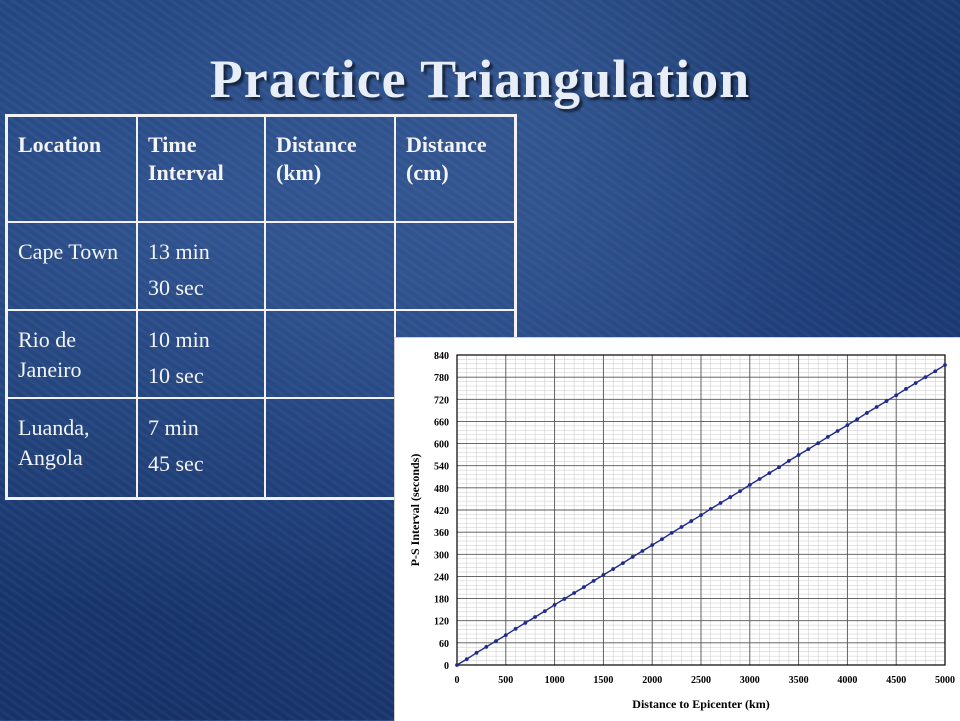 The image size is (960, 721). Describe the element at coordinates (330, 168) in the screenshot. I see `header-distance-km: Distance (km)` at that location.